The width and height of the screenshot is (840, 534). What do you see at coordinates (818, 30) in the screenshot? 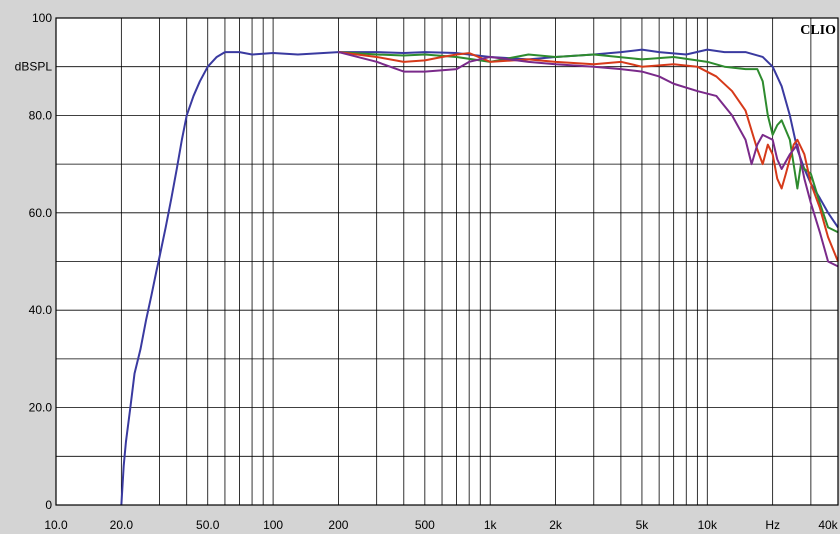
I see `brand-label: CLIO` at bounding box center [818, 30].